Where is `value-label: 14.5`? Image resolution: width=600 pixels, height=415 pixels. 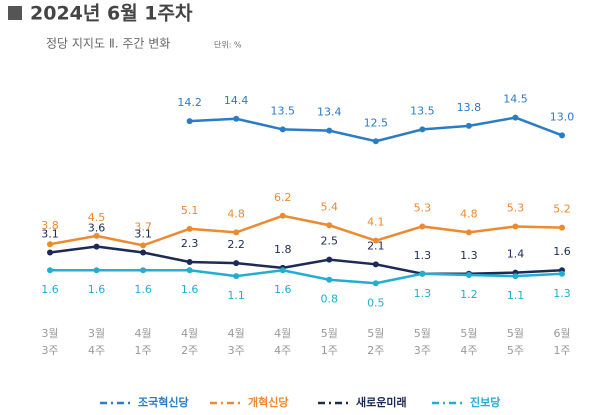 value-label: 14.5 is located at coordinates (515, 99).